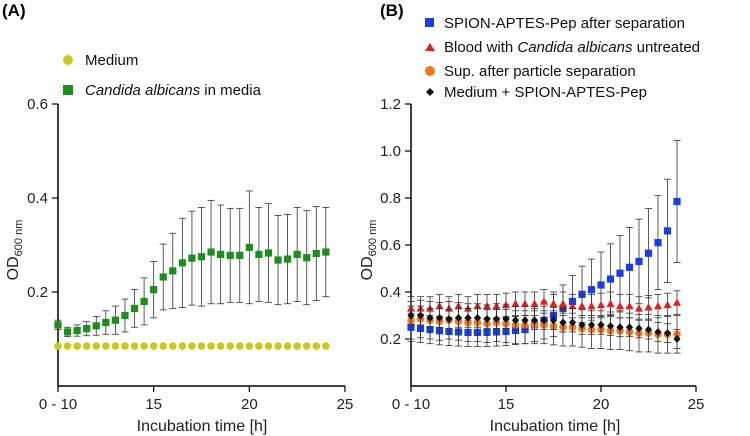 The width and height of the screenshot is (750, 436). I want to click on panel-a-label: (A), so click(14, 10).